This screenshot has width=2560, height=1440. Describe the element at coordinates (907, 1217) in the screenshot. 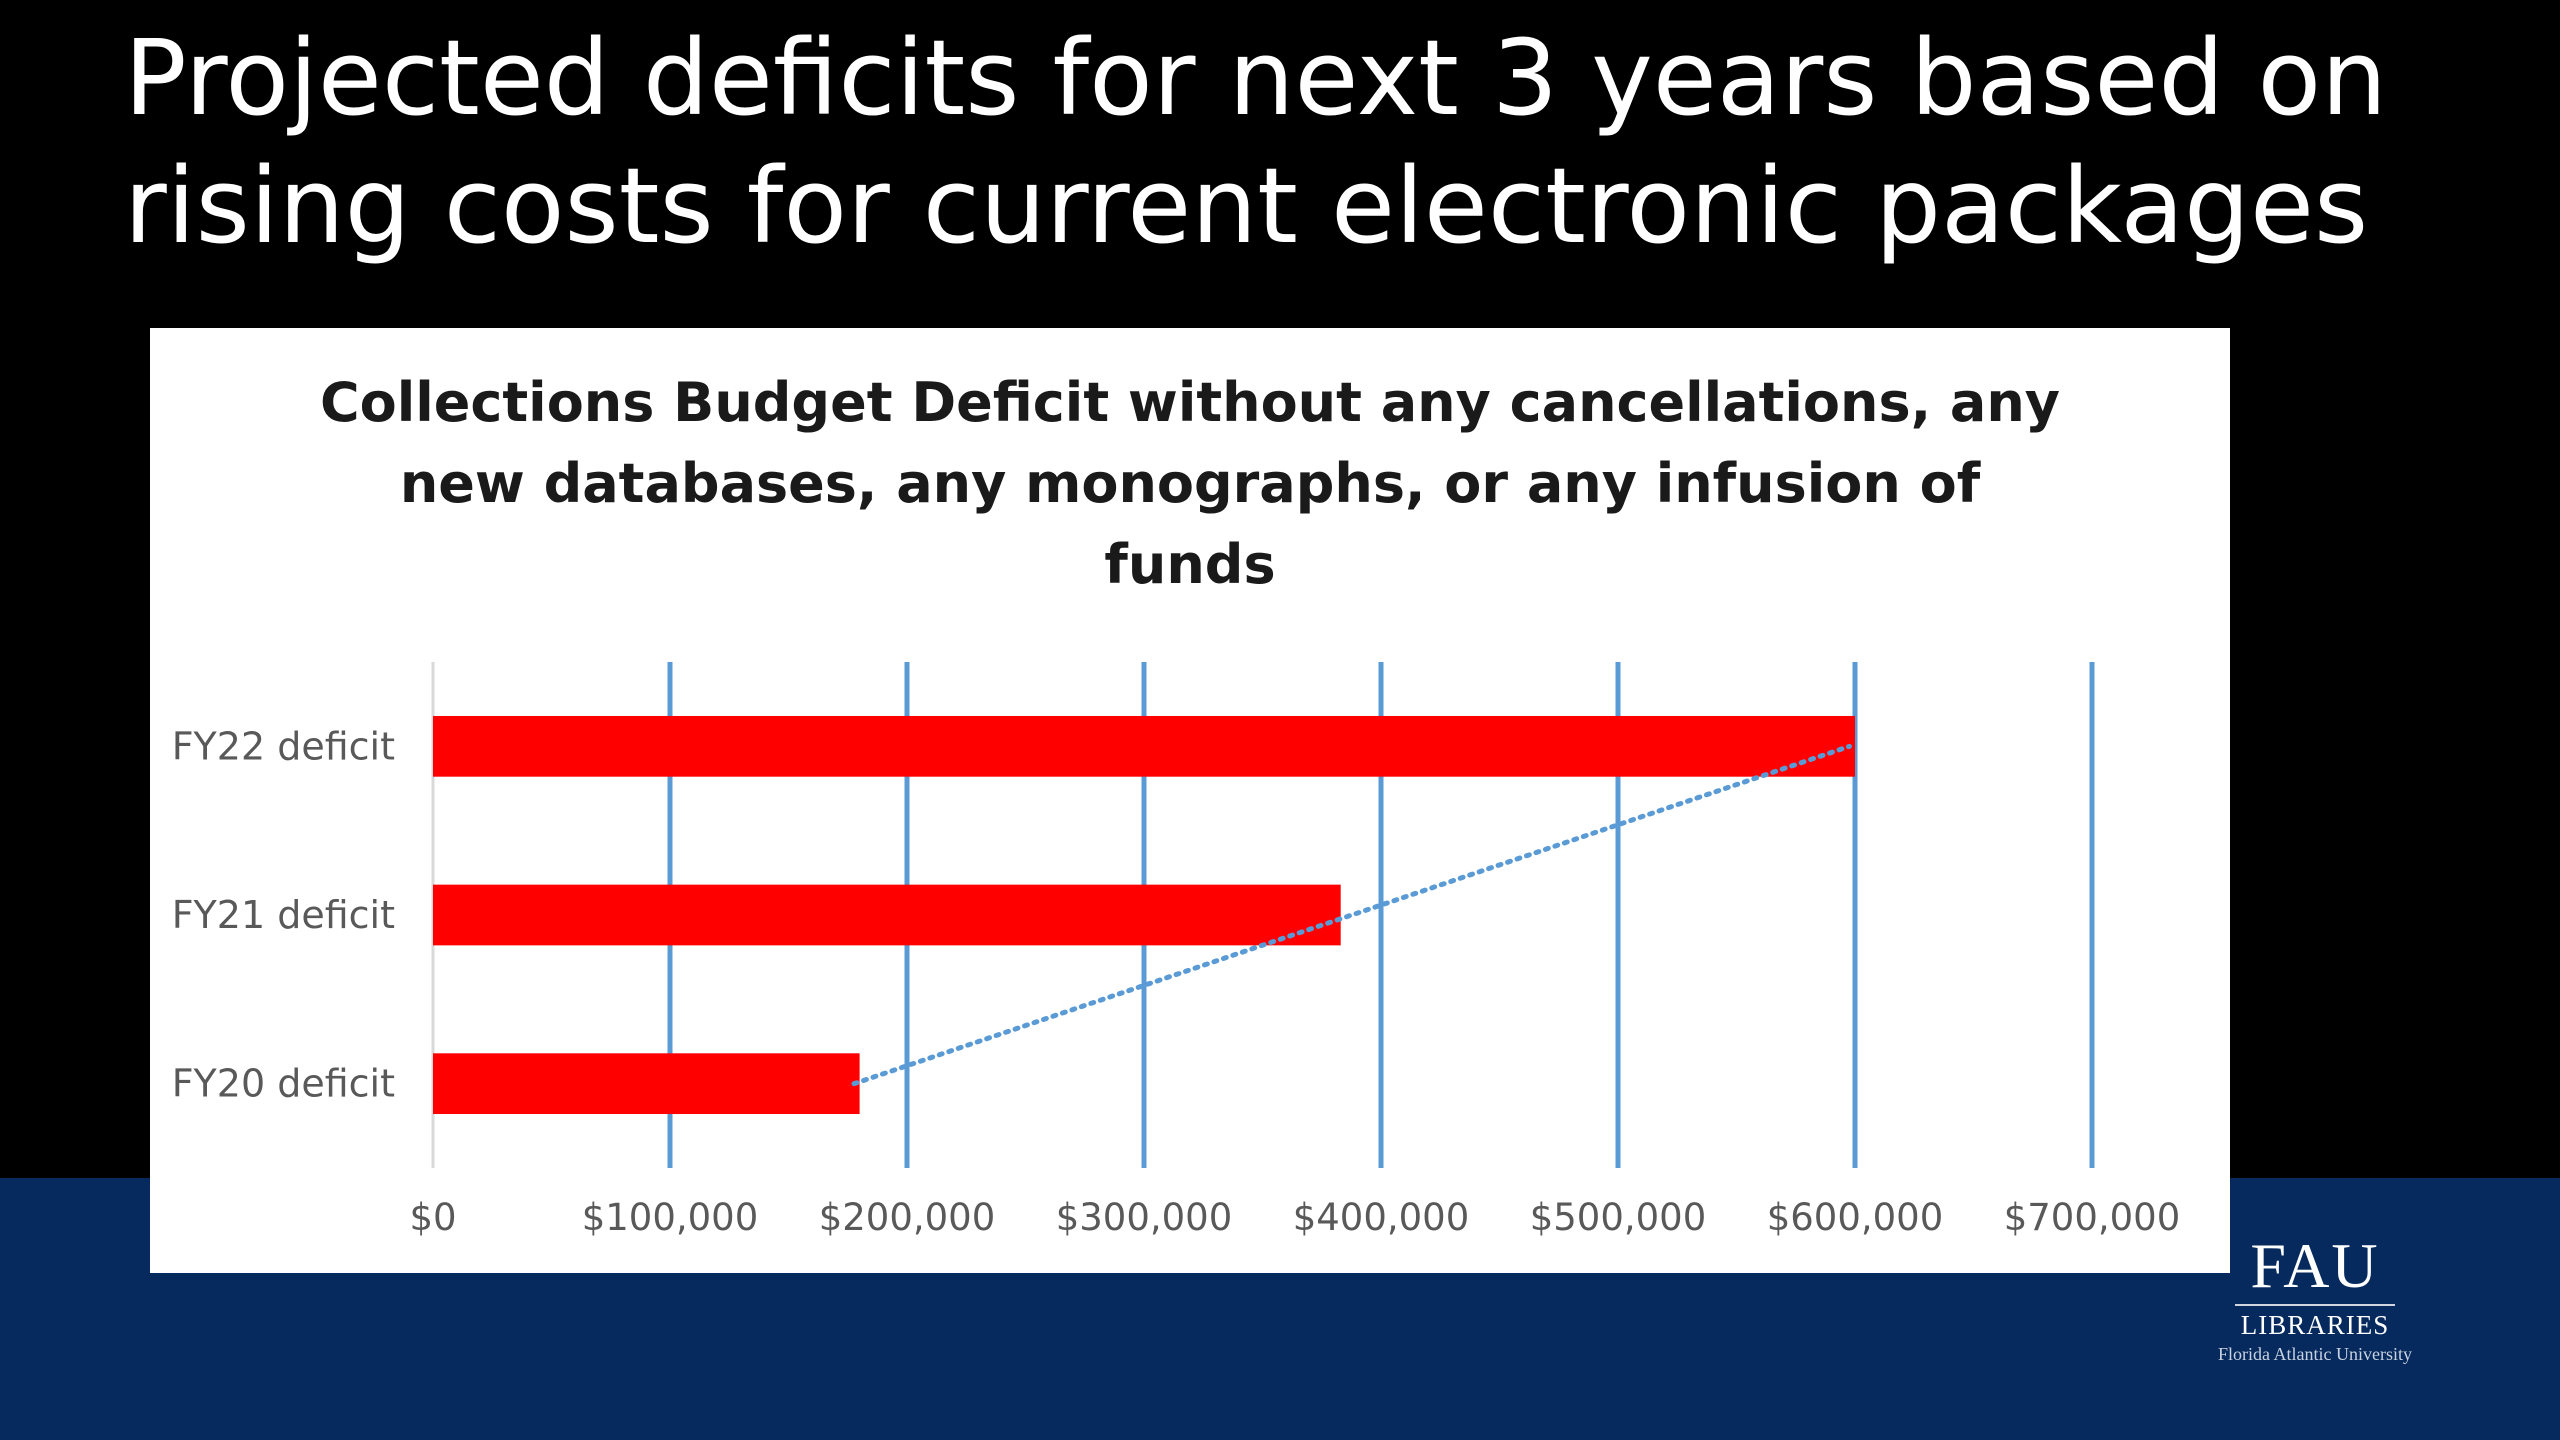

I see `x-tick-label-2: $200,000` at that location.